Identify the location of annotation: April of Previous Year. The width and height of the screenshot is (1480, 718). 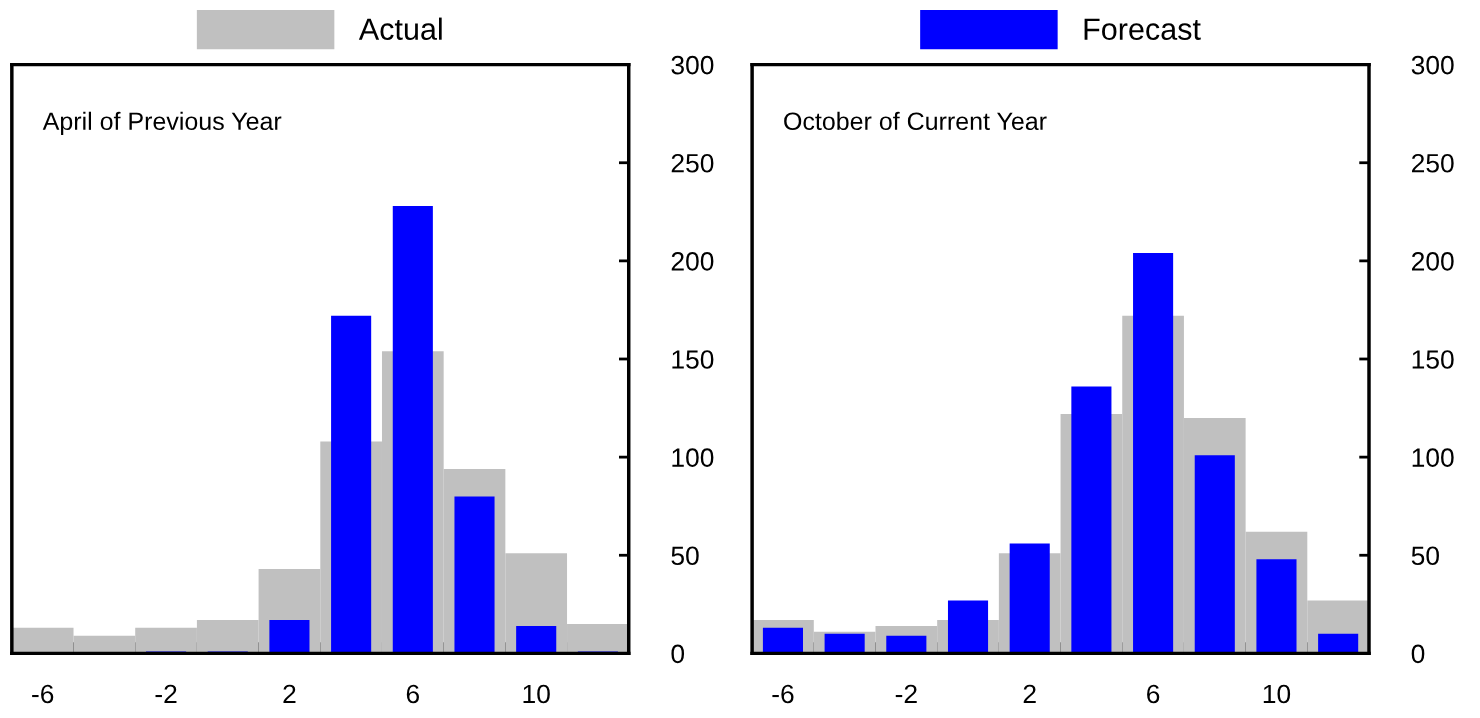
(162, 123).